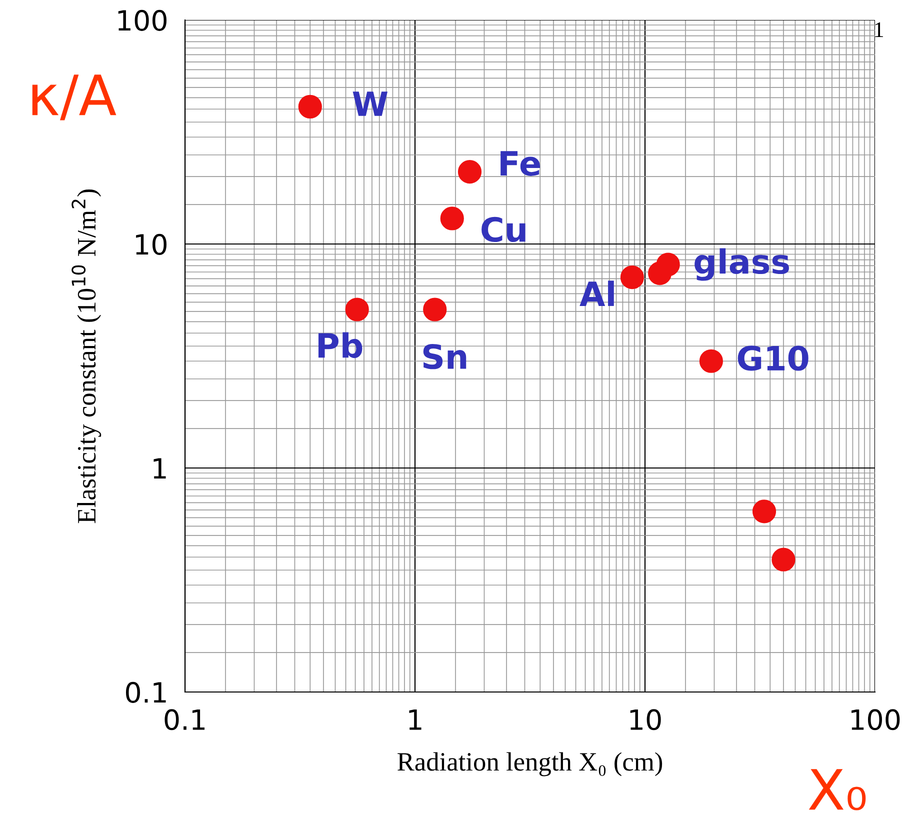 Image resolution: width=907 pixels, height=822 pixels. I want to click on x-tick-label: 10, so click(645, 719).